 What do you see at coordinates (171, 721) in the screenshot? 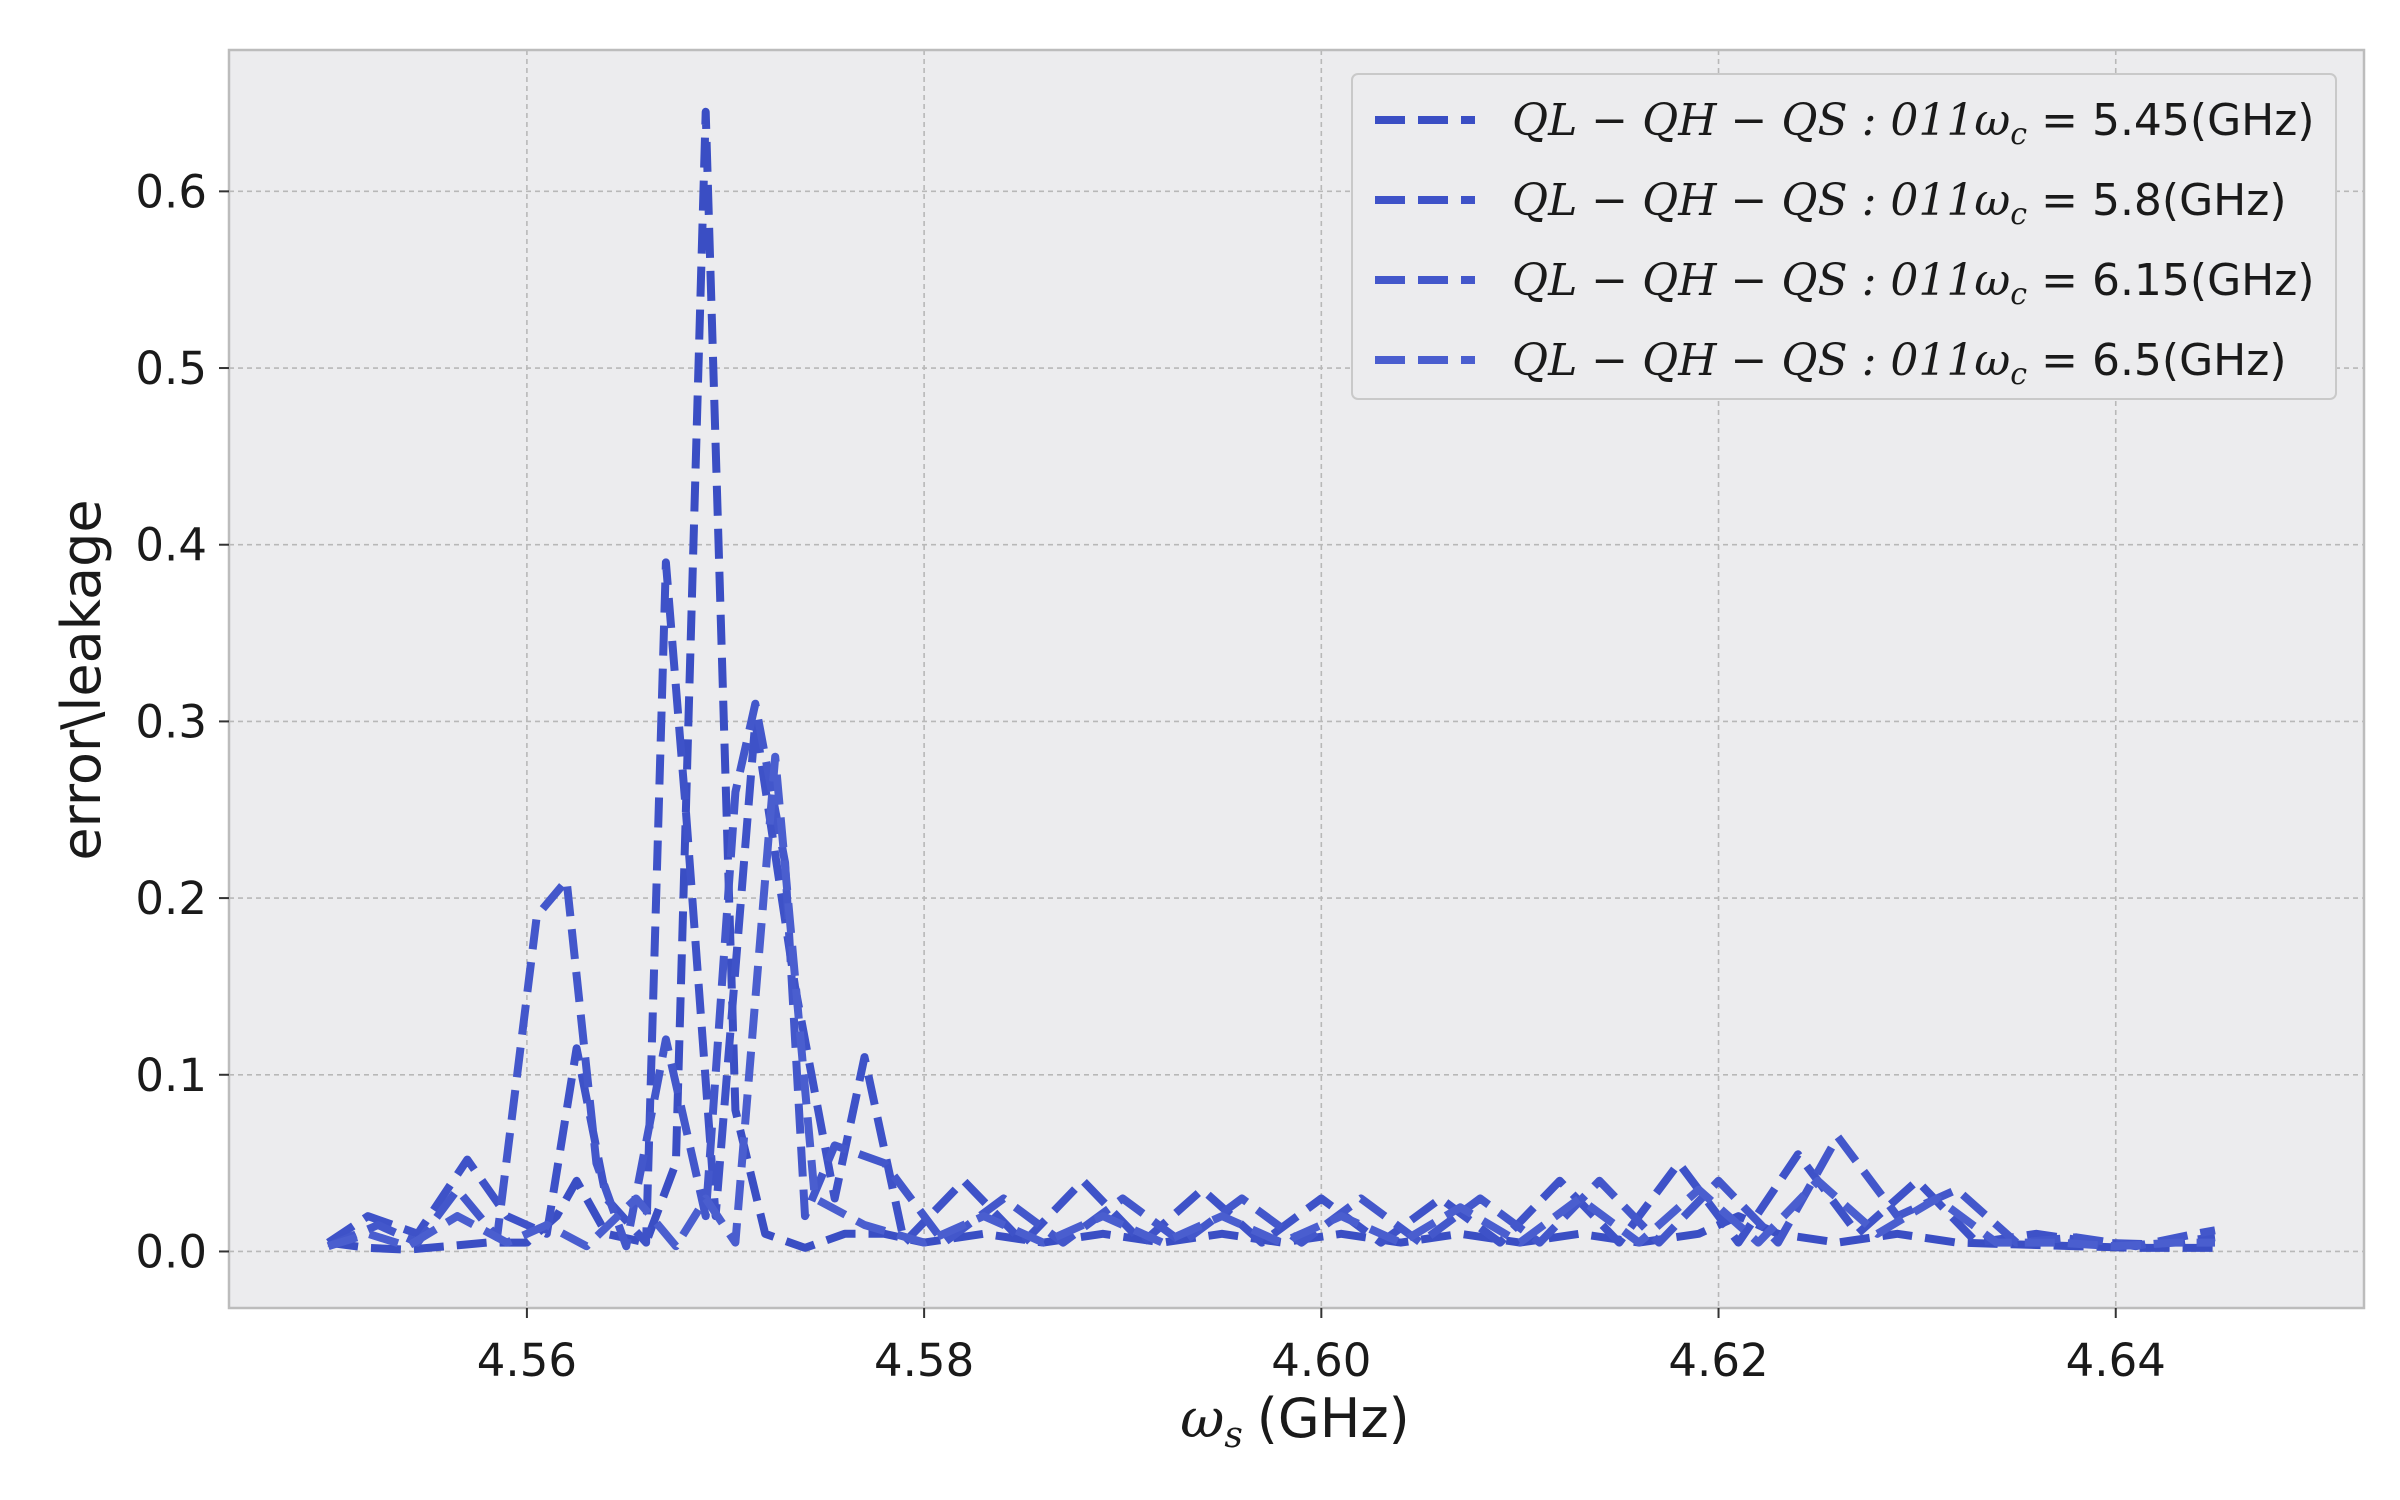
I see `y-tick-label: 0.3` at bounding box center [171, 721].